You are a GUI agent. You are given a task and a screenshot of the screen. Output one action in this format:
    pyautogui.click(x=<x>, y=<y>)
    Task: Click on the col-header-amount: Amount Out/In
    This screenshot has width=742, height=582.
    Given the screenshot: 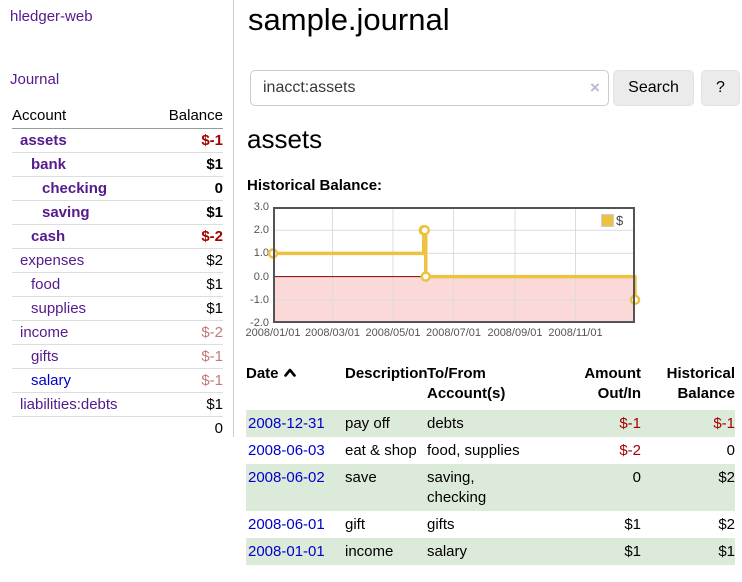 What is the action you would take?
    pyautogui.click(x=612, y=383)
    